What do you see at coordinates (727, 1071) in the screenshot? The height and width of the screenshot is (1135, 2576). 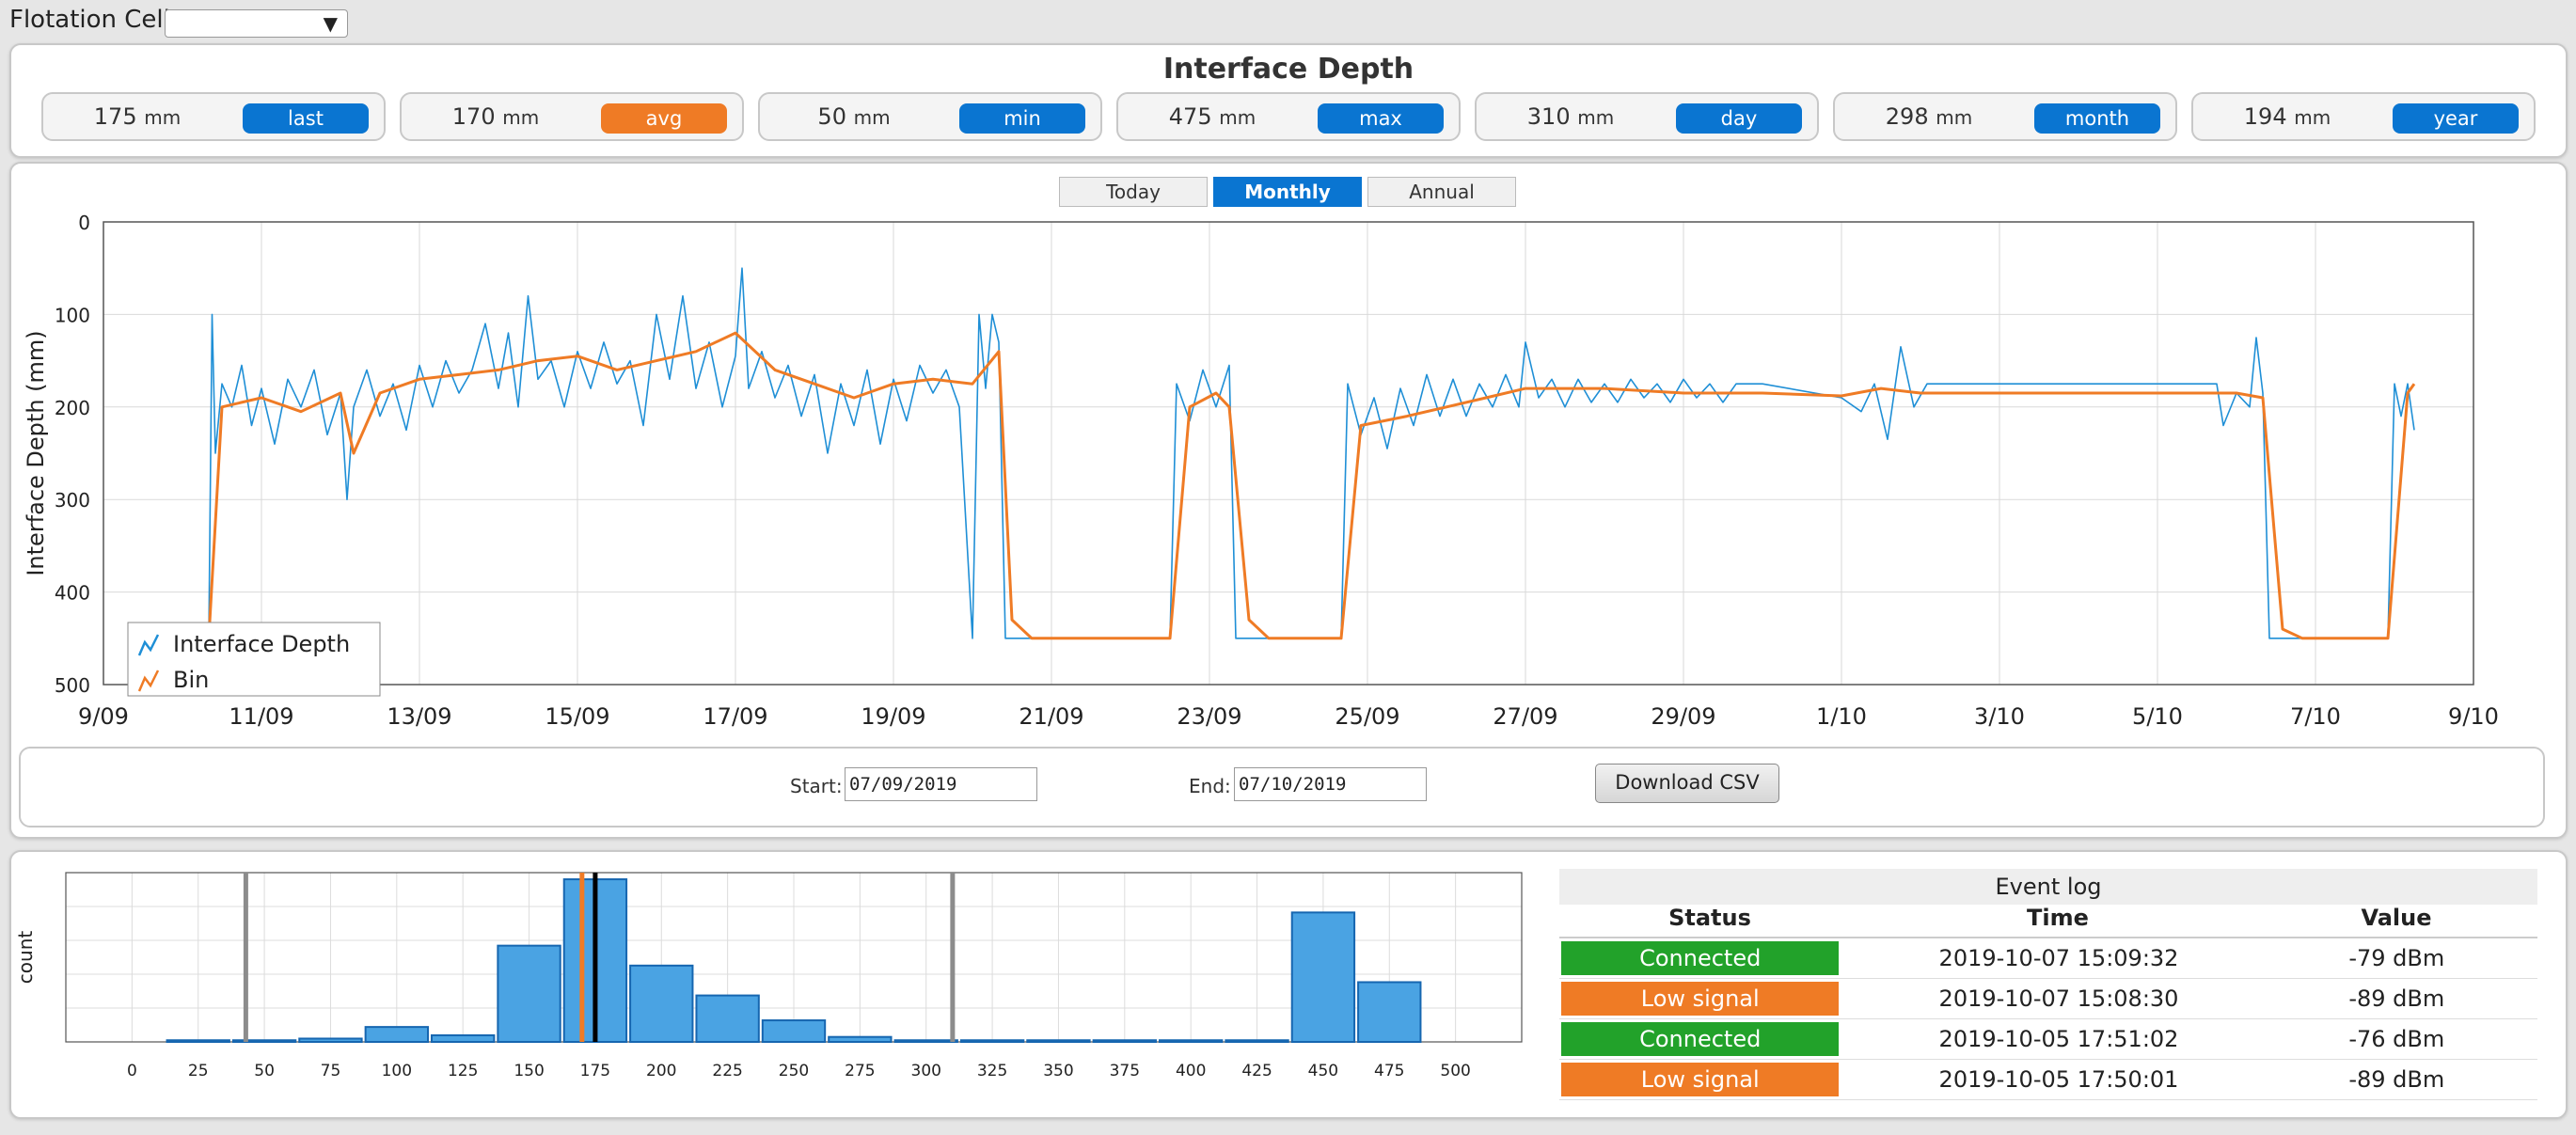 I see `x-tick-label: 225` at bounding box center [727, 1071].